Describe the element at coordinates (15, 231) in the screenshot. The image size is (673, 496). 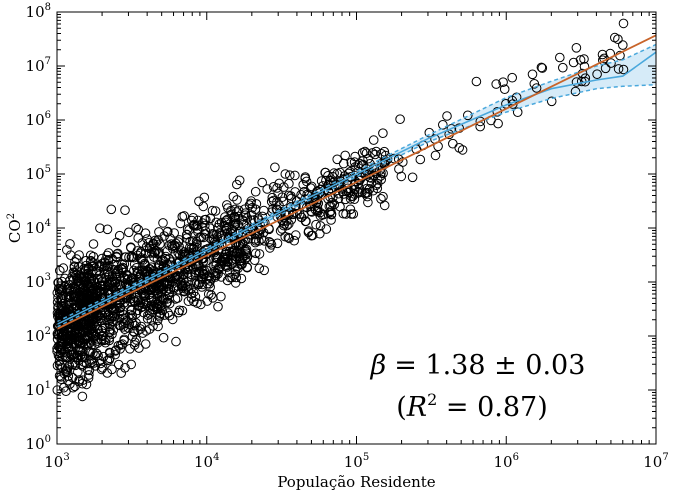
I see `y-axis-label-base: CO` at that location.